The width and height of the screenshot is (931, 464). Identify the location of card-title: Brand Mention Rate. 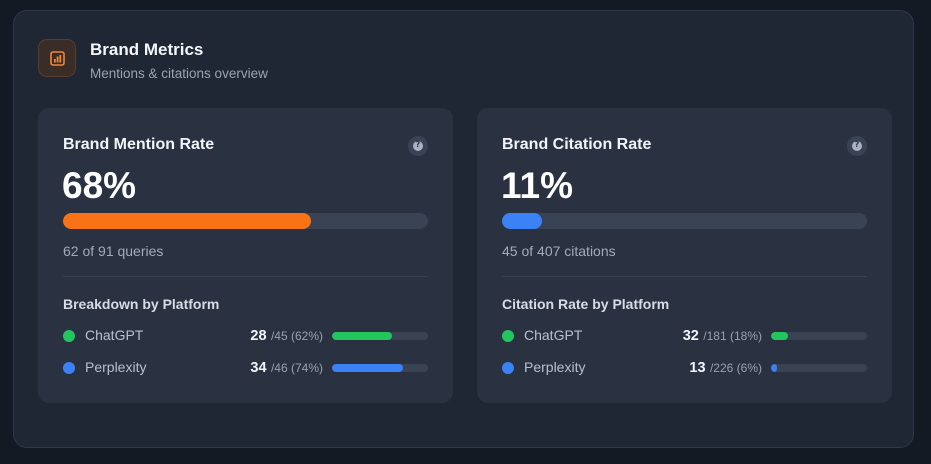
(139, 144).